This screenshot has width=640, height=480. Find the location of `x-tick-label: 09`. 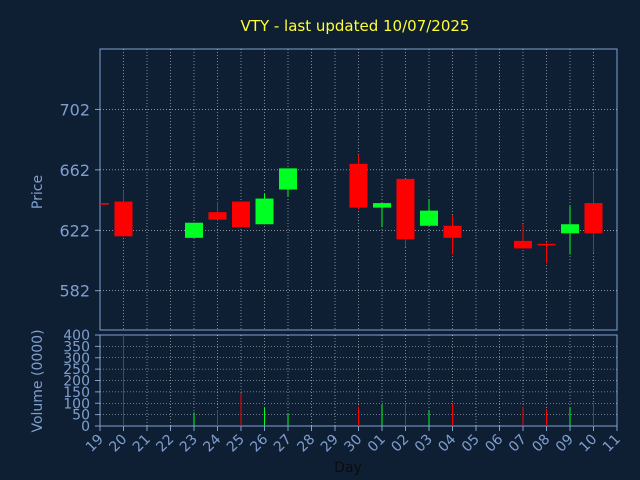

x-tick-label: 09 is located at coordinates (565, 444).